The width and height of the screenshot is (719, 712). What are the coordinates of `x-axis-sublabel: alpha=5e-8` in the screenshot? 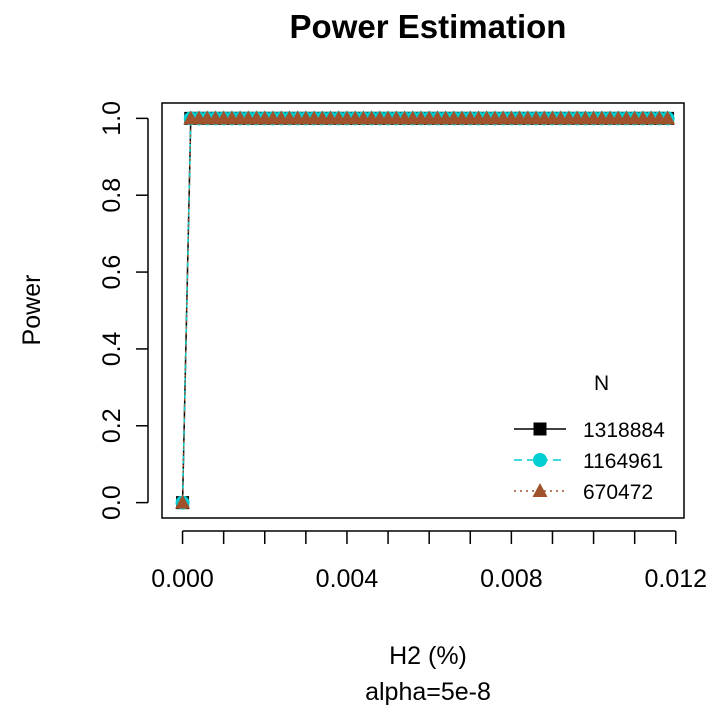 It's located at (428, 692).